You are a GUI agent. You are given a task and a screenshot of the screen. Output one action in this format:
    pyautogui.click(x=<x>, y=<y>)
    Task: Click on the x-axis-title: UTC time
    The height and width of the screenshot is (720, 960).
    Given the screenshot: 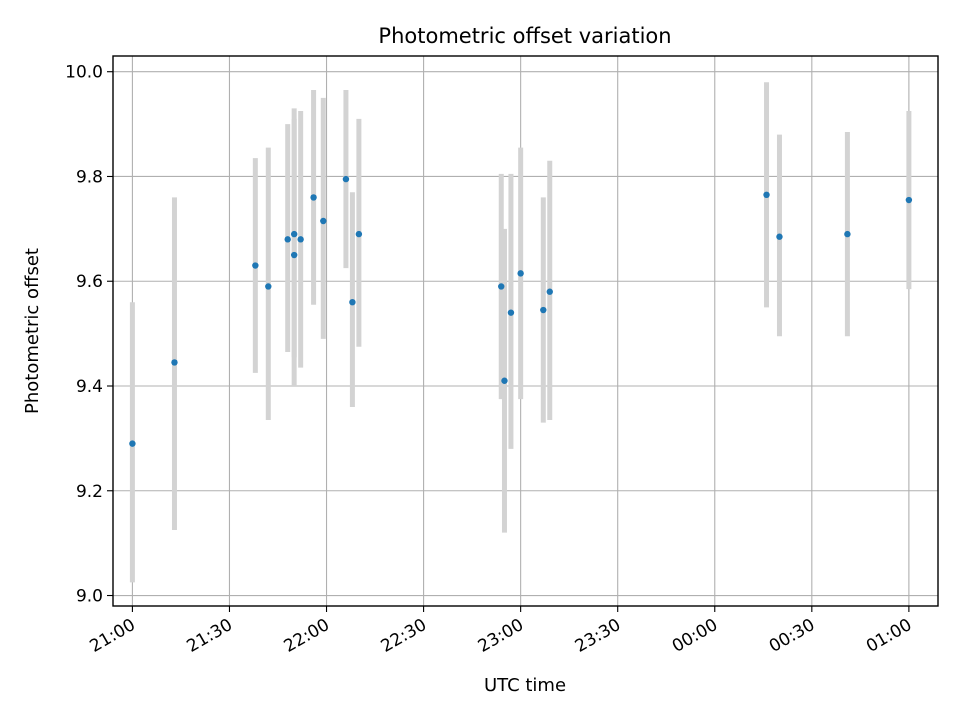 What is the action you would take?
    pyautogui.click(x=525, y=685)
    